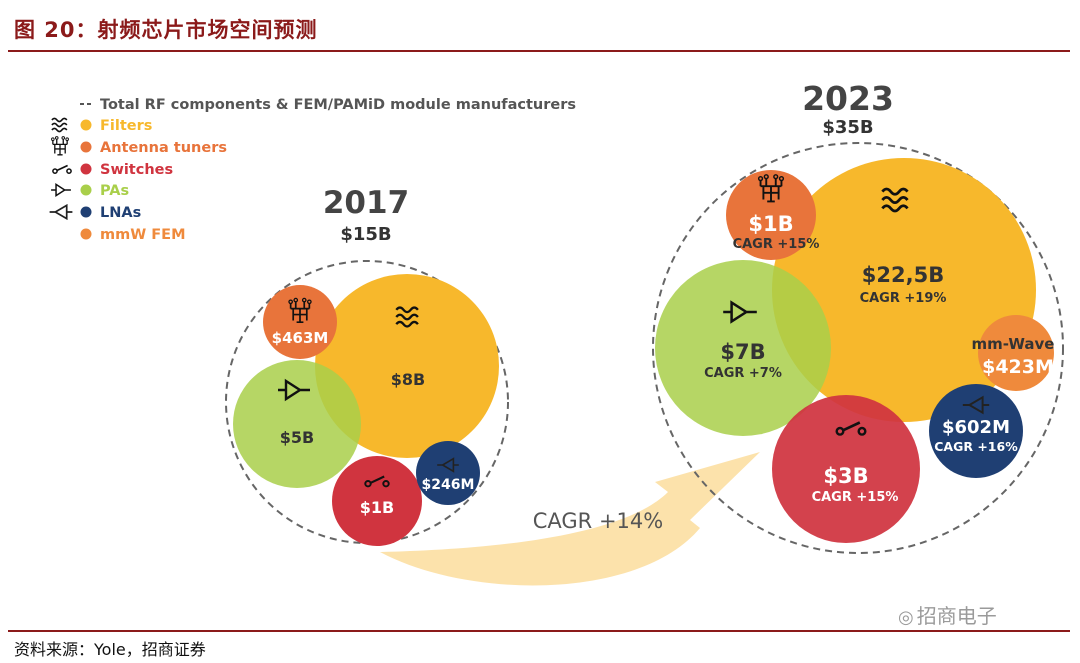 The image size is (1080, 663). What do you see at coordinates (62, 169) in the screenshot?
I see `switch-icon` at bounding box center [62, 169].